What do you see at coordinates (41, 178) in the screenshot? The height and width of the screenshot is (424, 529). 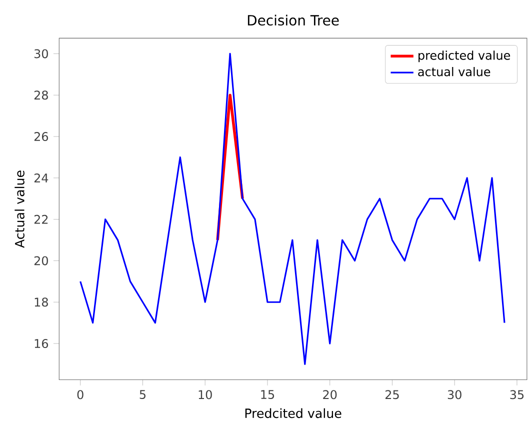 I see `y-tick-label: 24` at bounding box center [41, 178].